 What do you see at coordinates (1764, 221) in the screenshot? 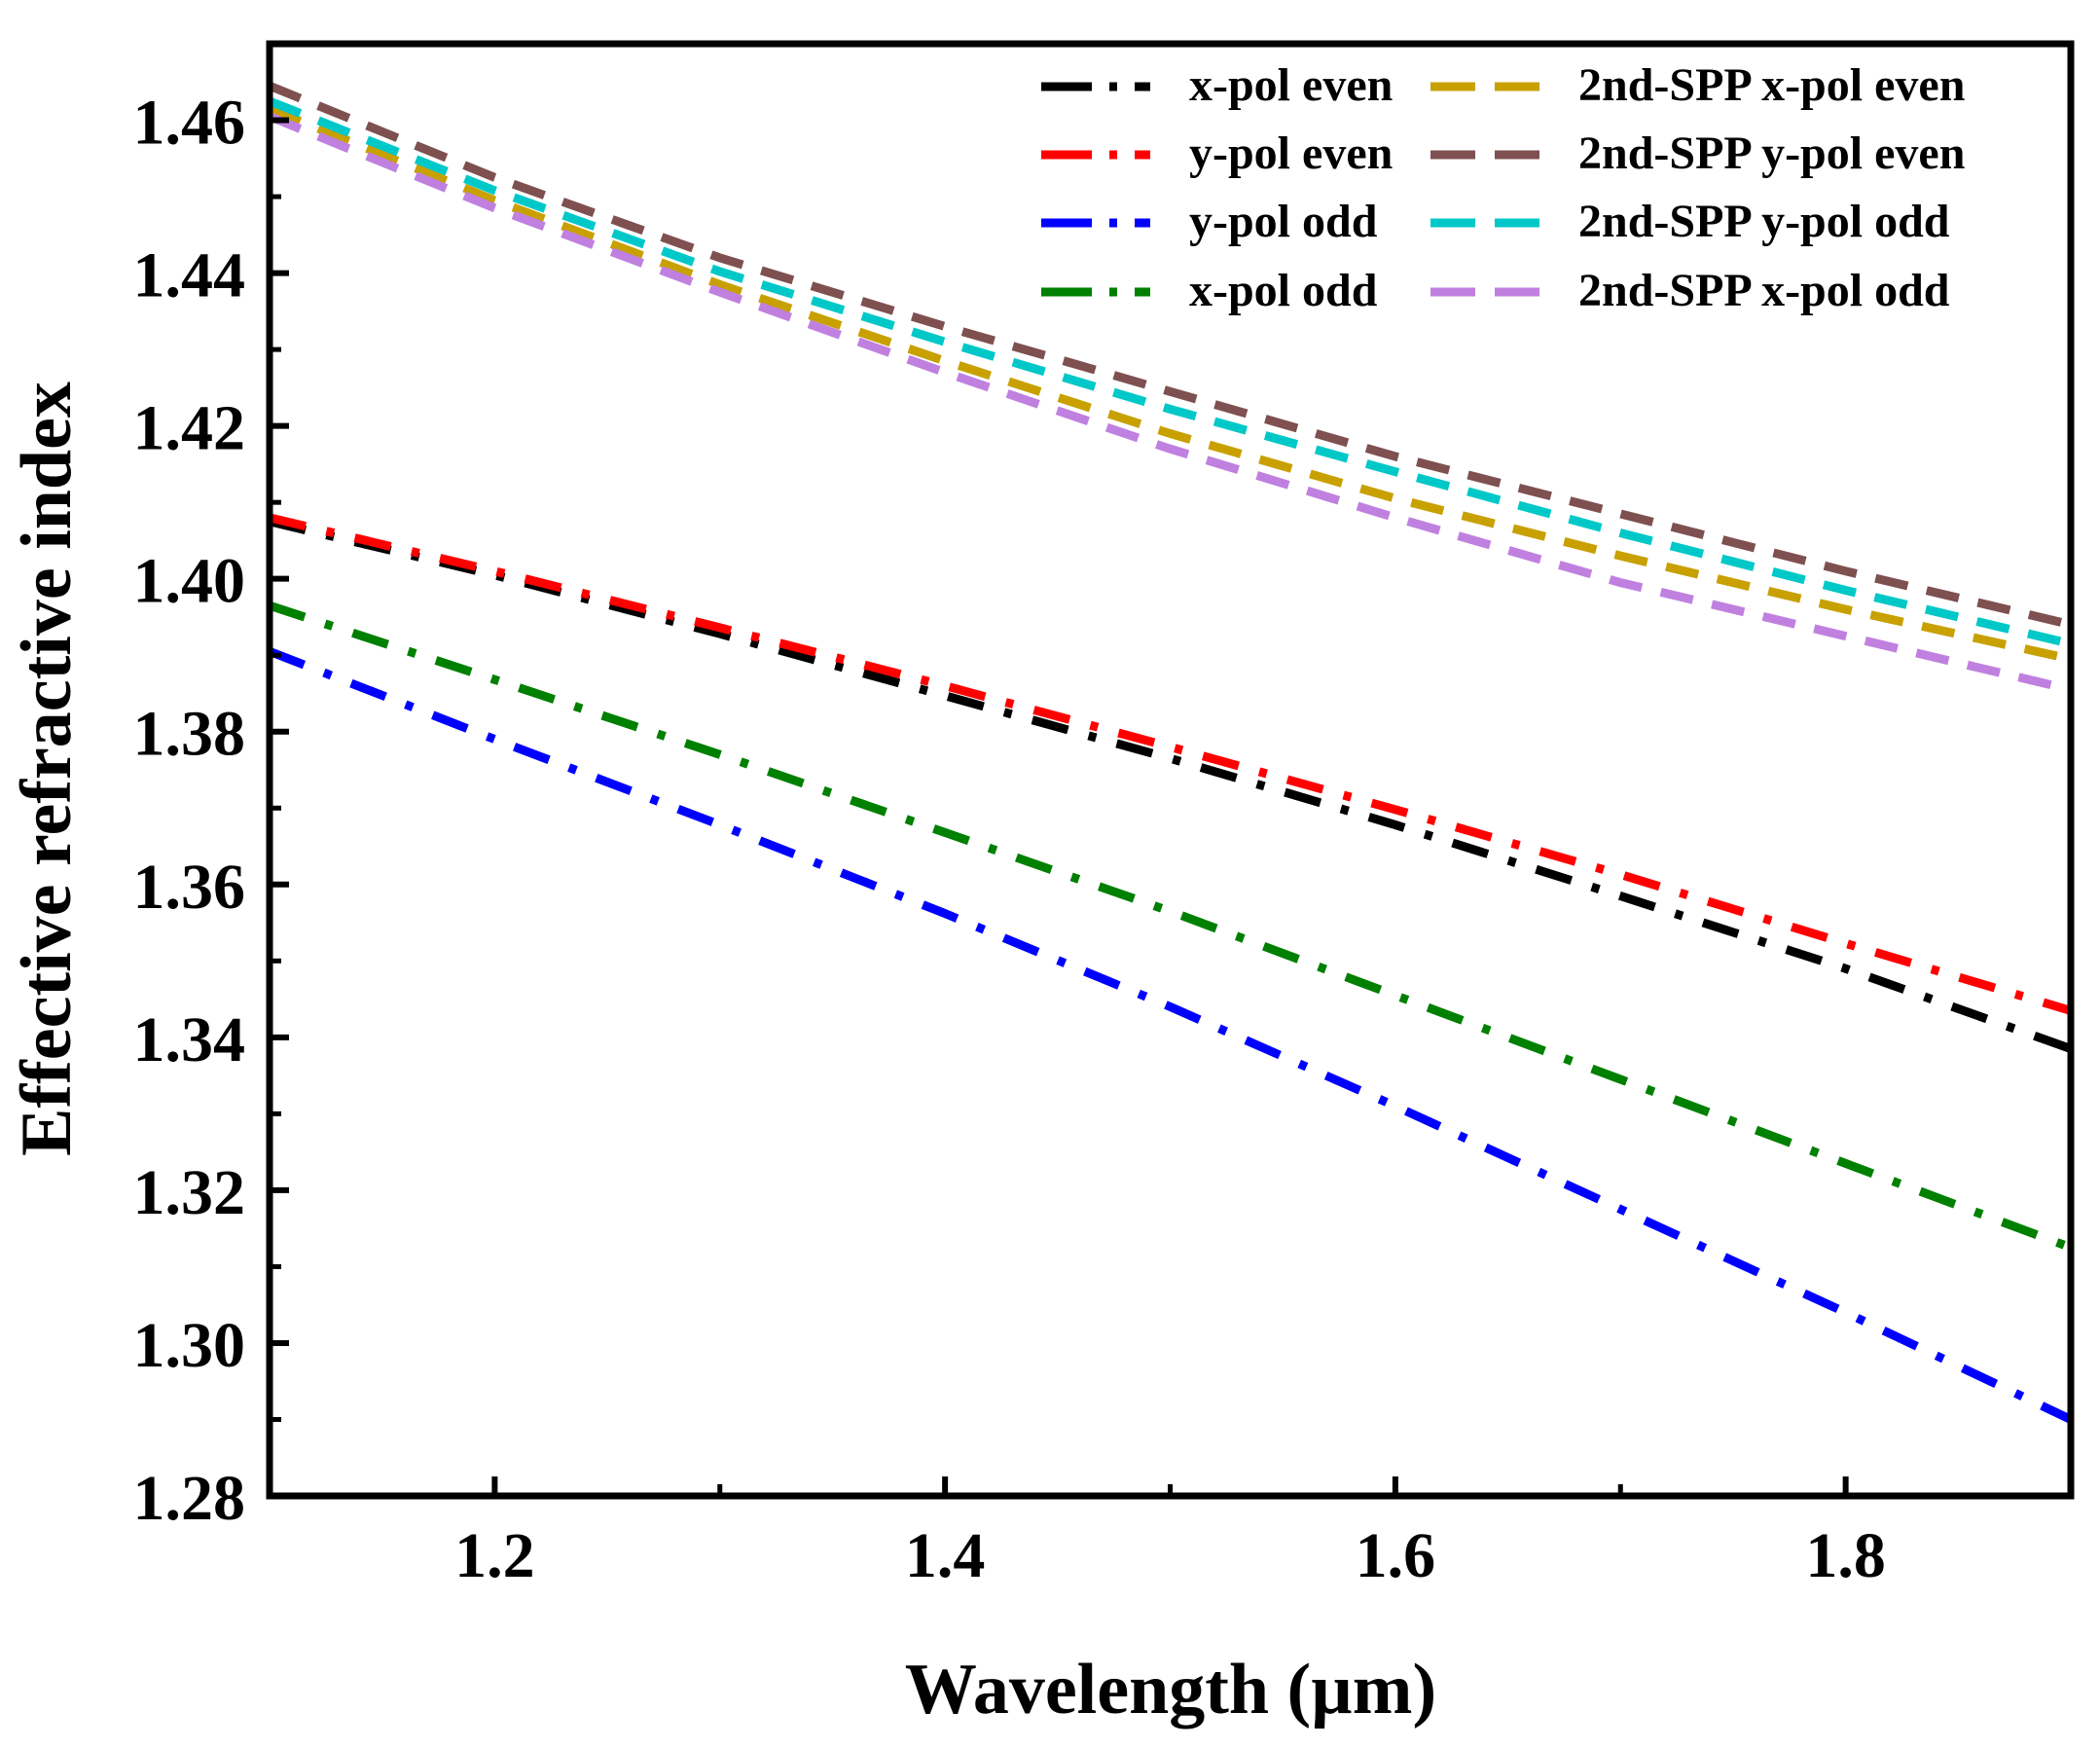
I see `legend-label-7: 2nd-SPP y-pol odd` at bounding box center [1764, 221].